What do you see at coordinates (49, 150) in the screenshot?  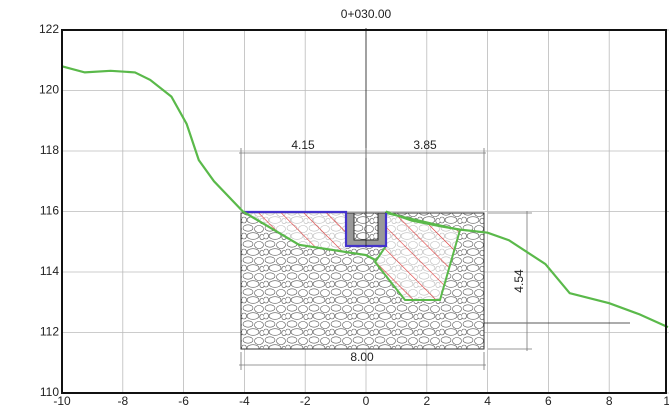 I see `y-tick-label: 118` at bounding box center [49, 150].